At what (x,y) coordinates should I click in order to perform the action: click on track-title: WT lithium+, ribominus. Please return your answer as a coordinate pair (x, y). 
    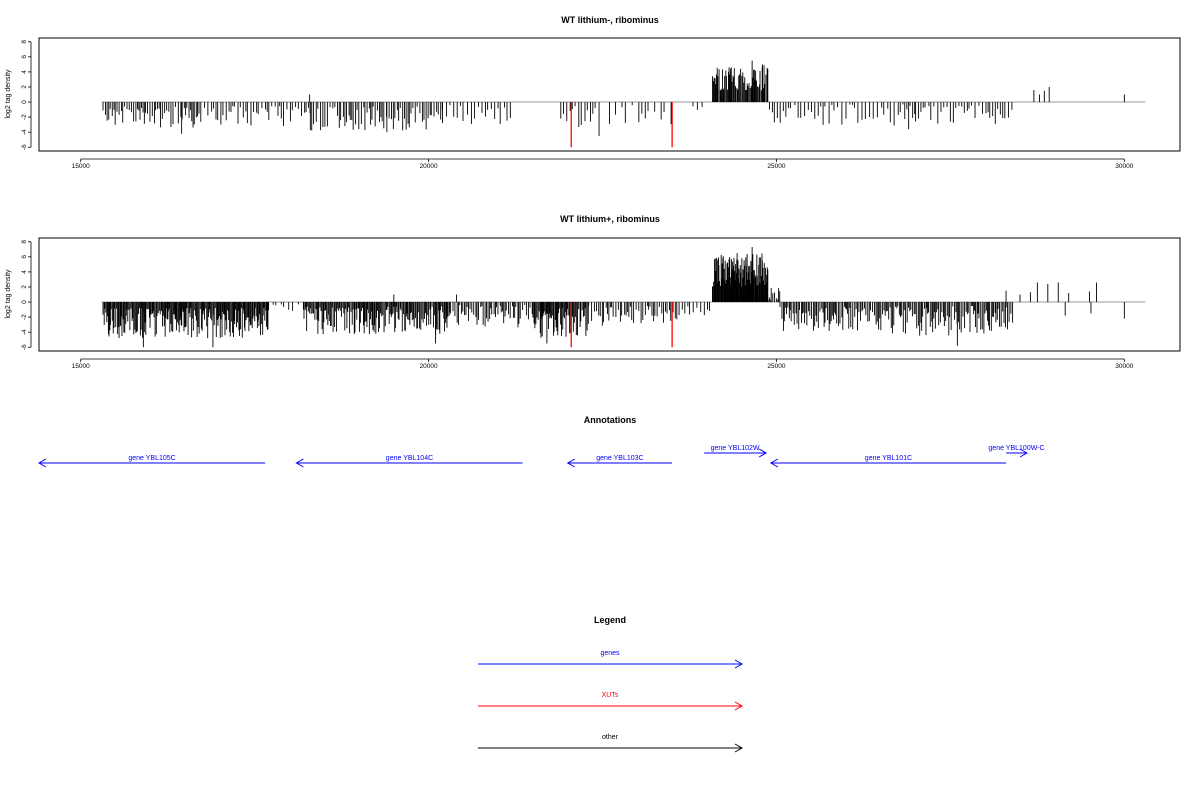
    Looking at the image, I should click on (610, 219).